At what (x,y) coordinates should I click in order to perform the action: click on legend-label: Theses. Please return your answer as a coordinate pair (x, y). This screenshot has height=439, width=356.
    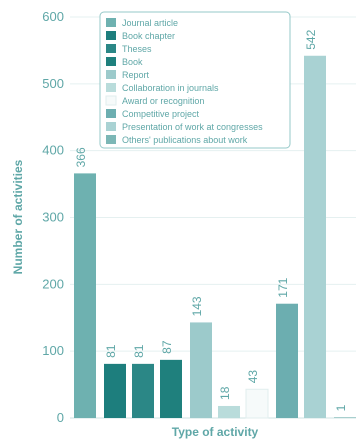
    Looking at the image, I should click on (137, 49).